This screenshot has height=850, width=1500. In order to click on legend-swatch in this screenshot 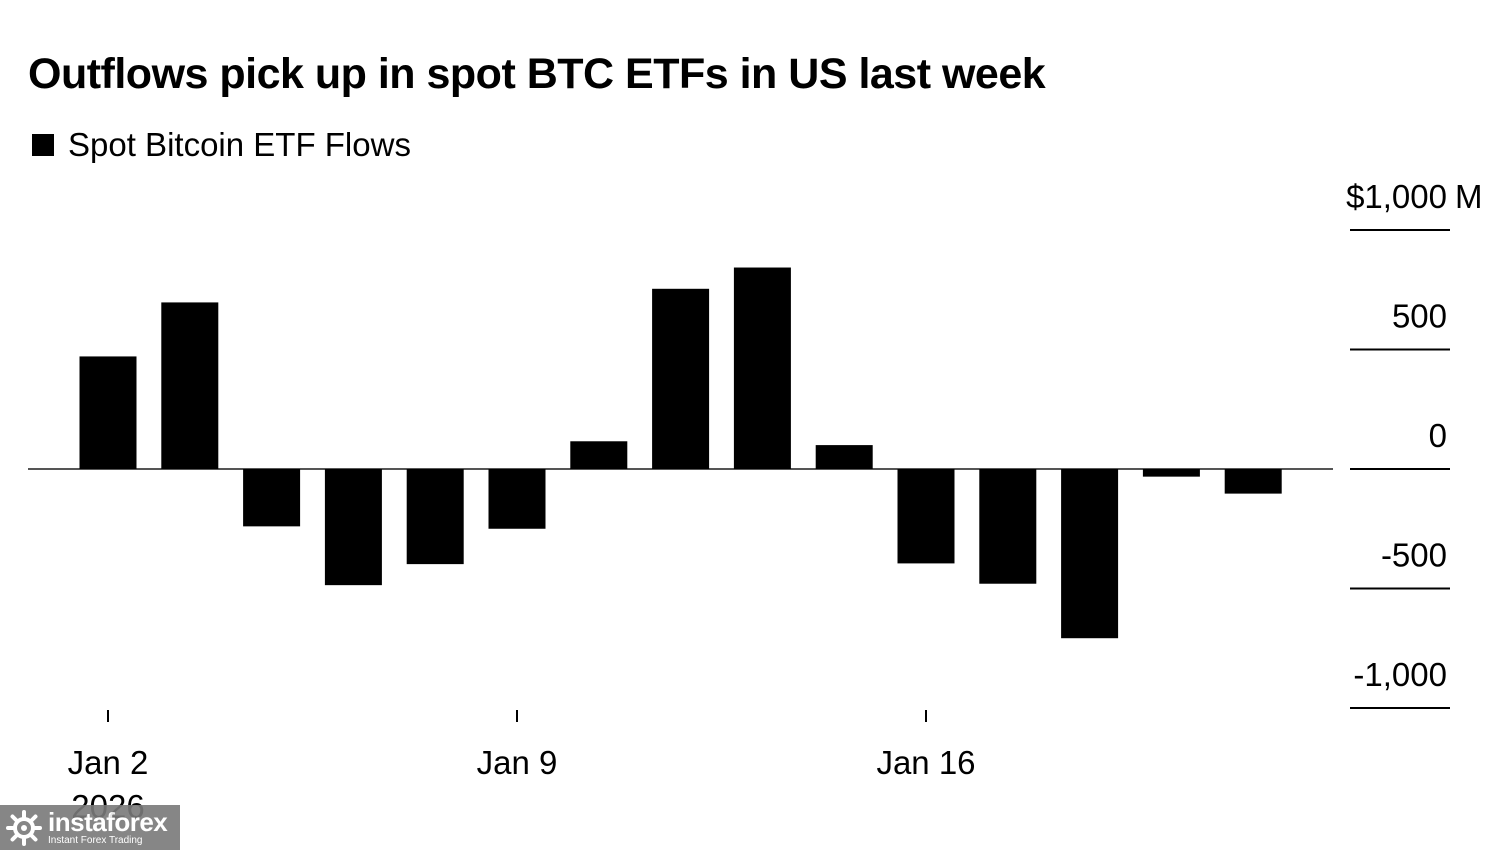, I will do `click(43, 145)`.